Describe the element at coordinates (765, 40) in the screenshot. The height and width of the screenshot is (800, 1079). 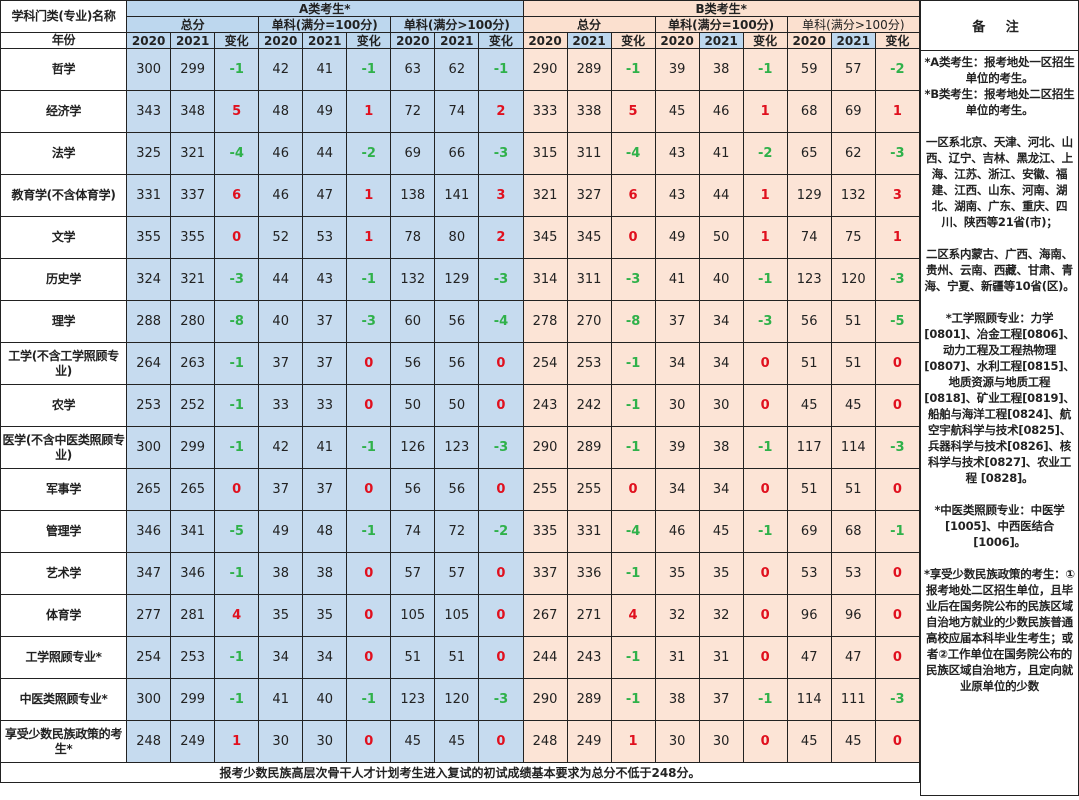
I see `b-change-header: 变化` at that location.